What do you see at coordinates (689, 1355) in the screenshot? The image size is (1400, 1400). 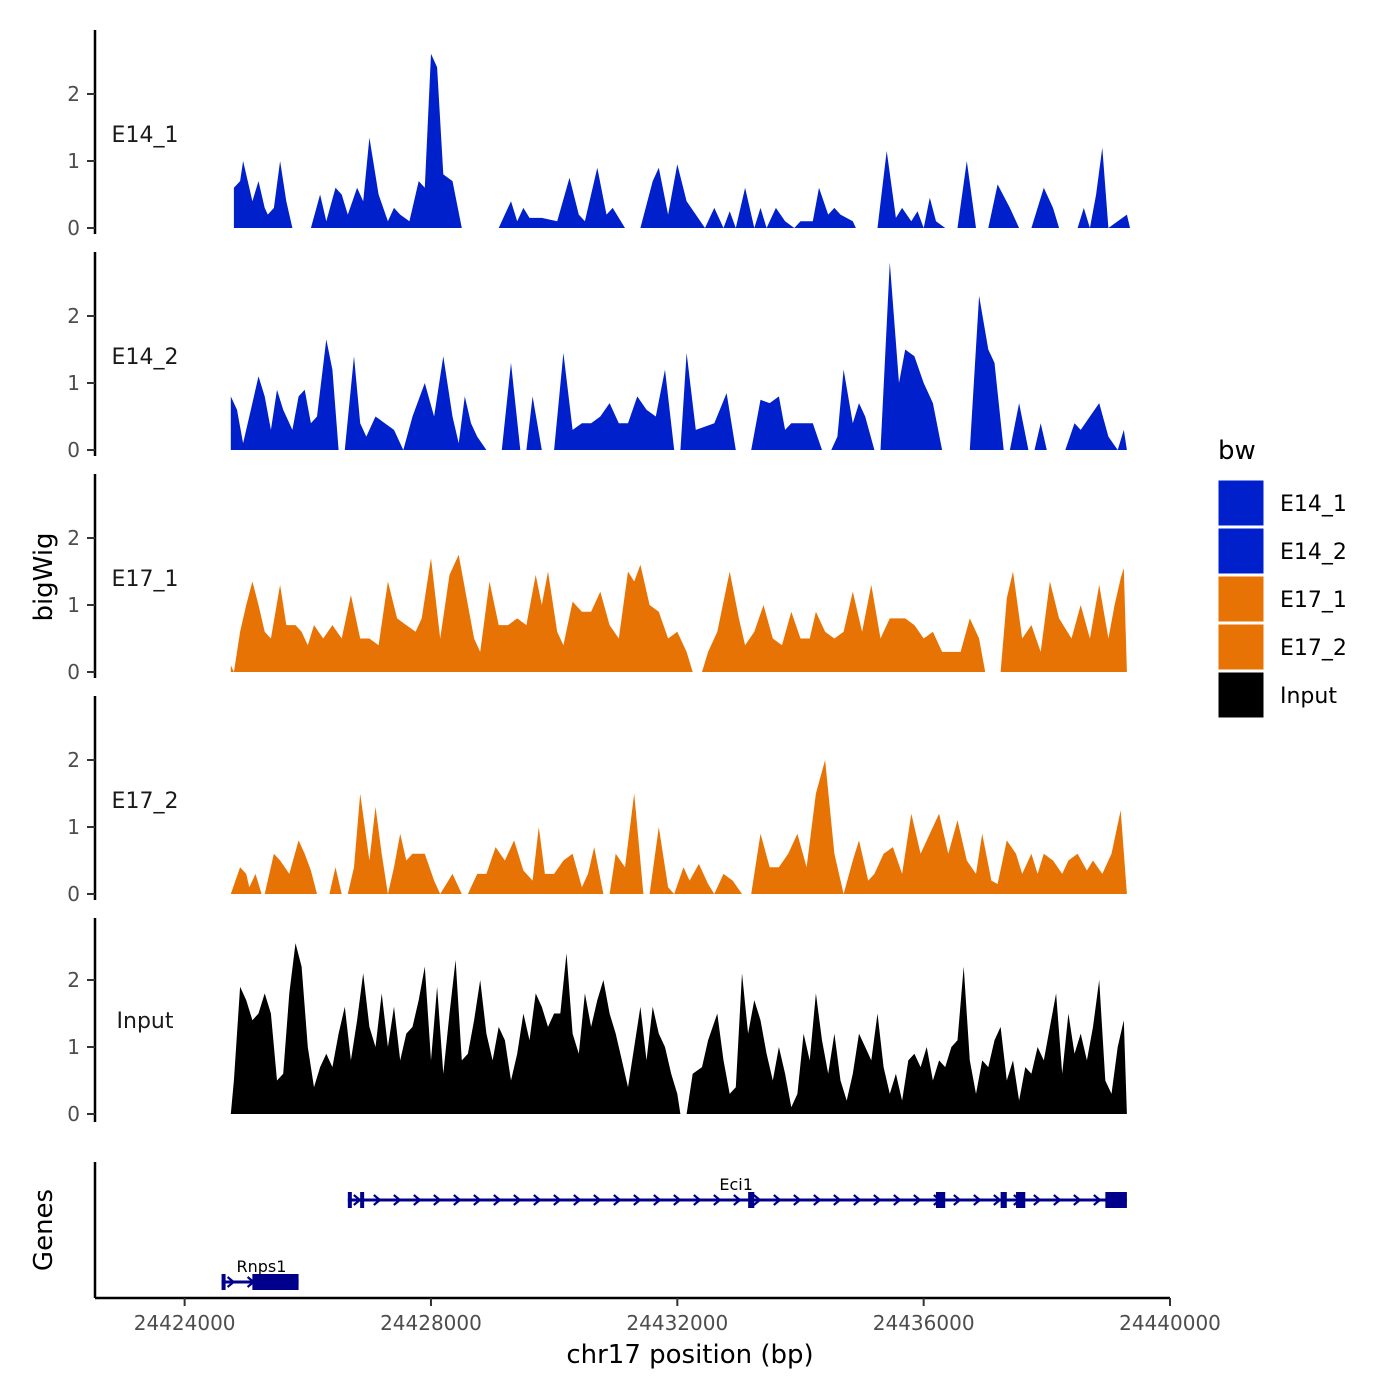 I see `x-axis-title: chr17 position (bp)` at bounding box center [689, 1355].